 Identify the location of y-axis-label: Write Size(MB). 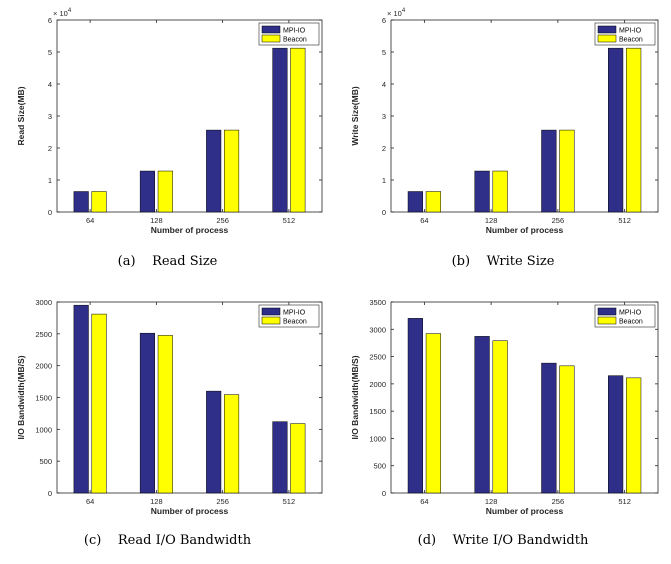
(355, 116).